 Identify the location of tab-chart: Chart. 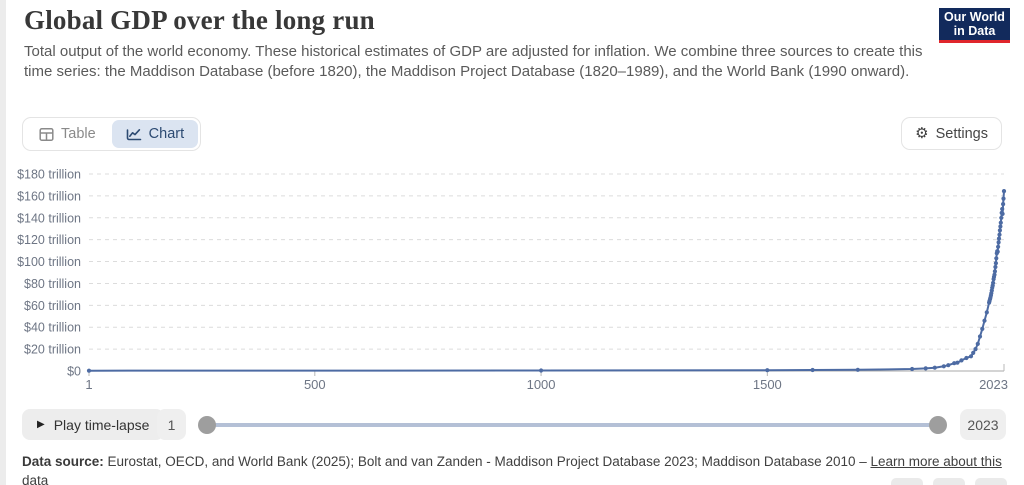
(155, 134).